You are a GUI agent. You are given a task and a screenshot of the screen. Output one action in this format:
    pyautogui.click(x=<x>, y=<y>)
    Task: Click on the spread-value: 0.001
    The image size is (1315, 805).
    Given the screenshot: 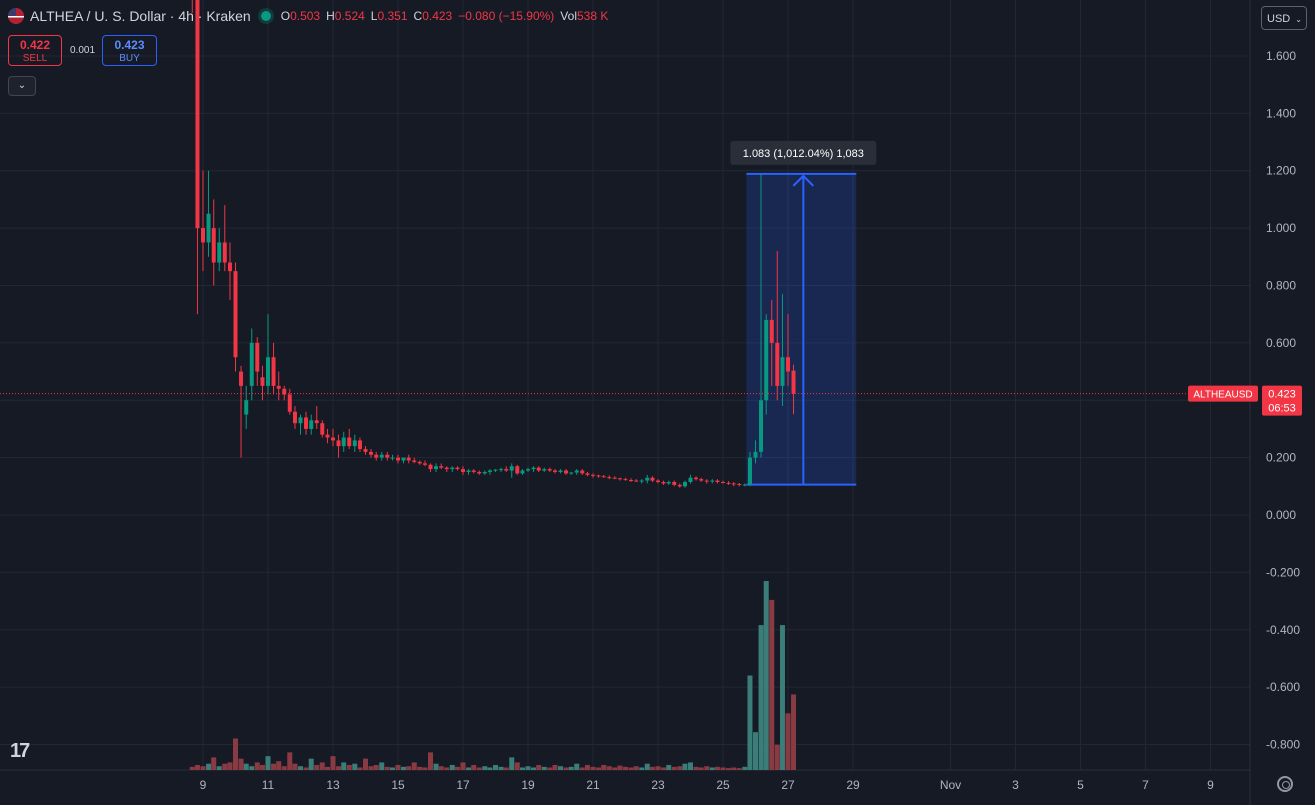 What is the action you would take?
    pyautogui.click(x=83, y=50)
    